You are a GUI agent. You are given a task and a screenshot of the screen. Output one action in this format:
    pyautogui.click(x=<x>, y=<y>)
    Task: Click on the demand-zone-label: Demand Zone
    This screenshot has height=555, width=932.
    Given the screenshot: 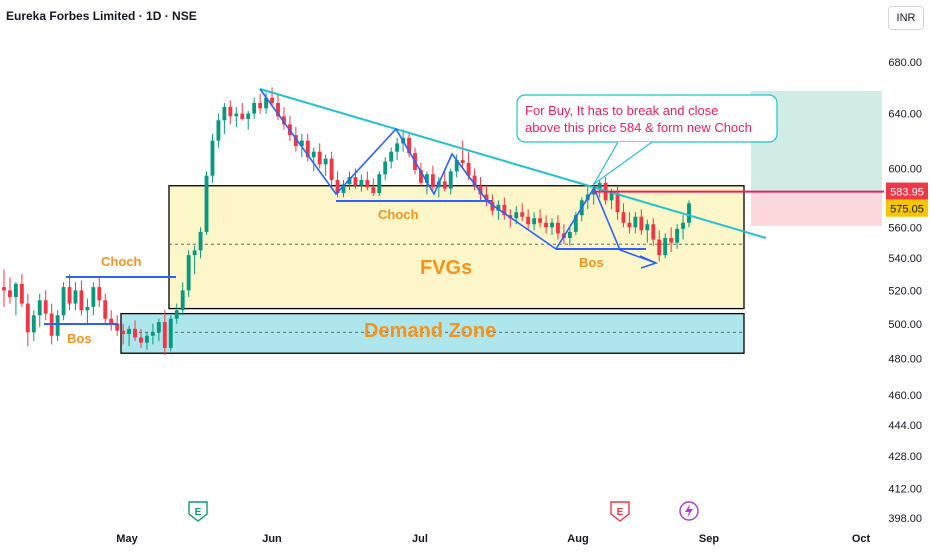 What is the action you would take?
    pyautogui.click(x=430, y=331)
    